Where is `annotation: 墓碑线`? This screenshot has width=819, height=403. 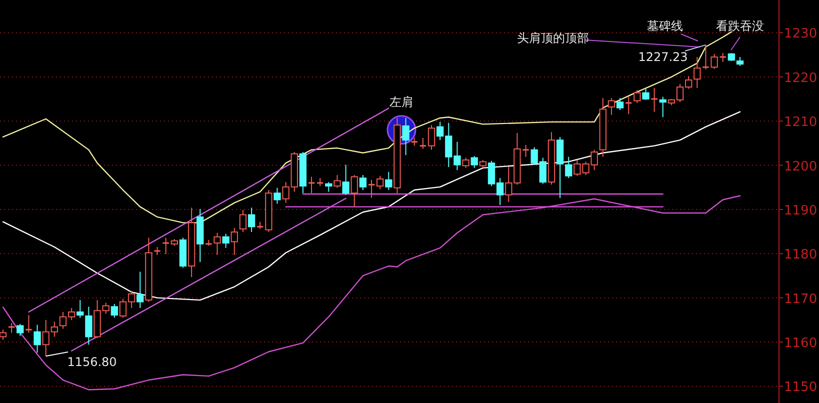 annotation: 墓碑线 is located at coordinates (665, 26).